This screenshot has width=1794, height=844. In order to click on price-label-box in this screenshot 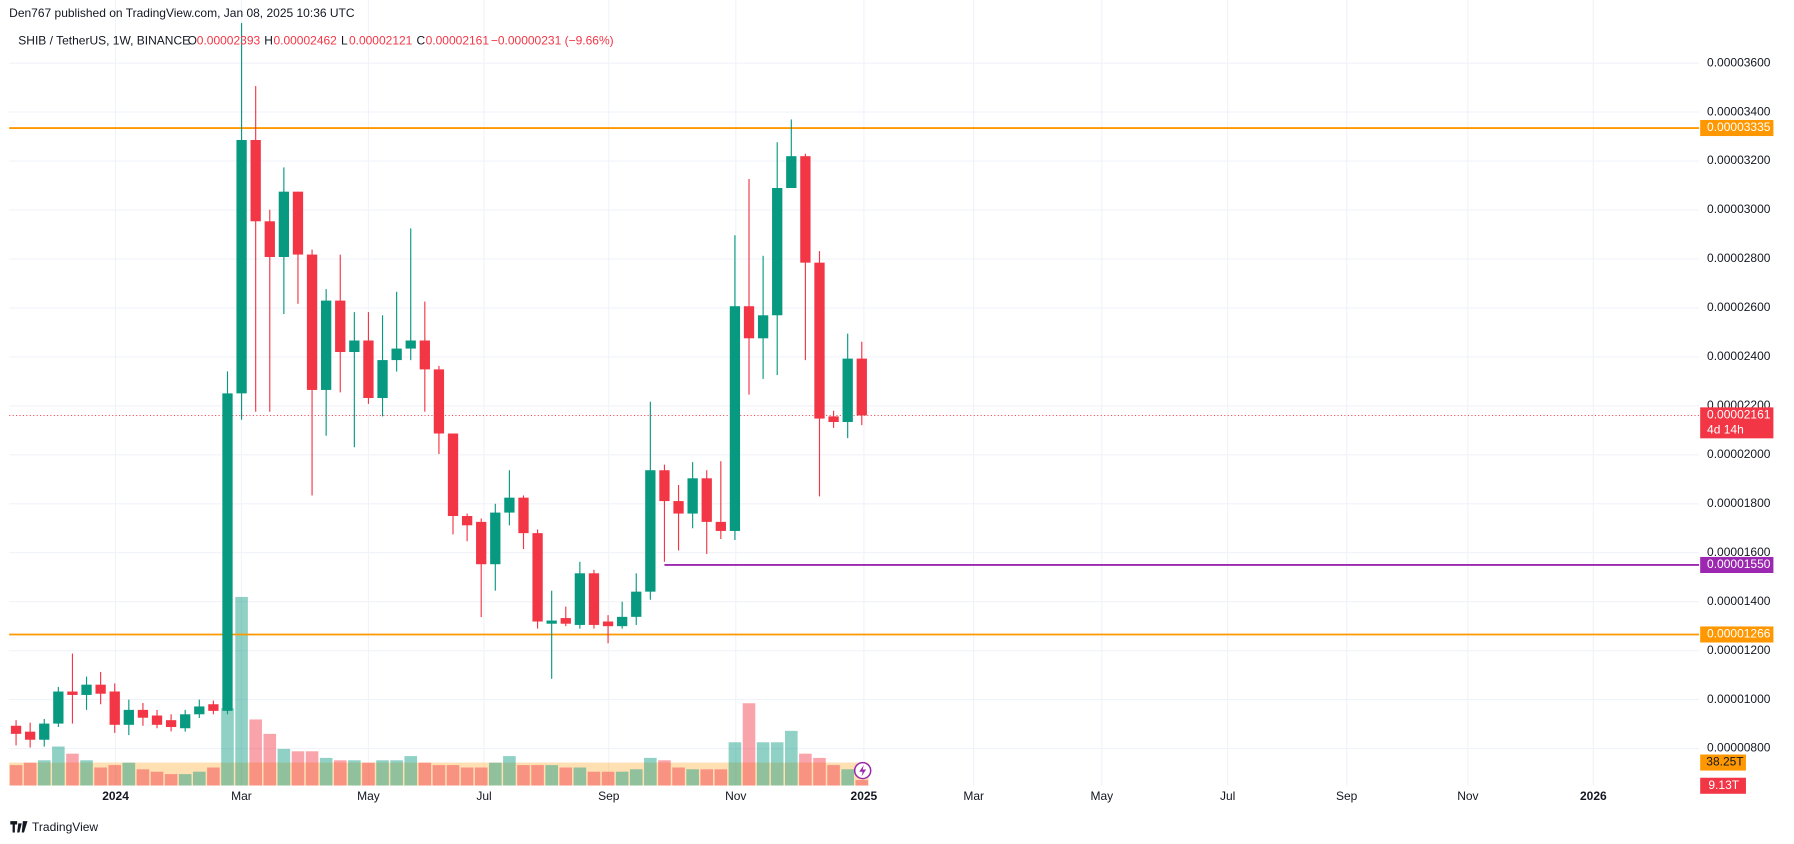, I will do `click(1737, 423)`.